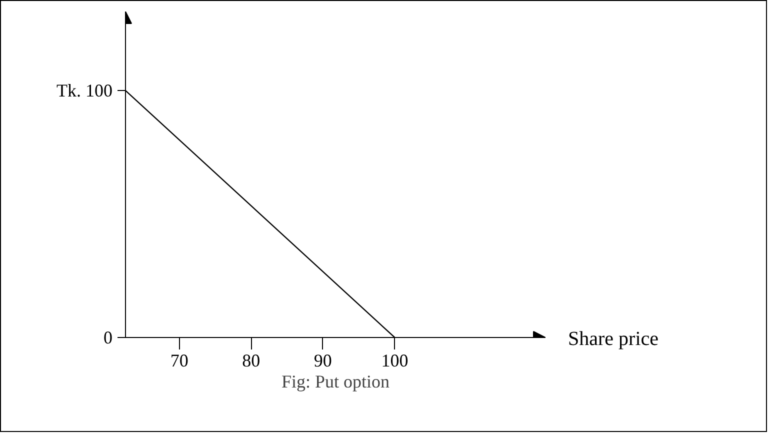  What do you see at coordinates (251, 360) in the screenshot?
I see `x-tick-label: 80` at bounding box center [251, 360].